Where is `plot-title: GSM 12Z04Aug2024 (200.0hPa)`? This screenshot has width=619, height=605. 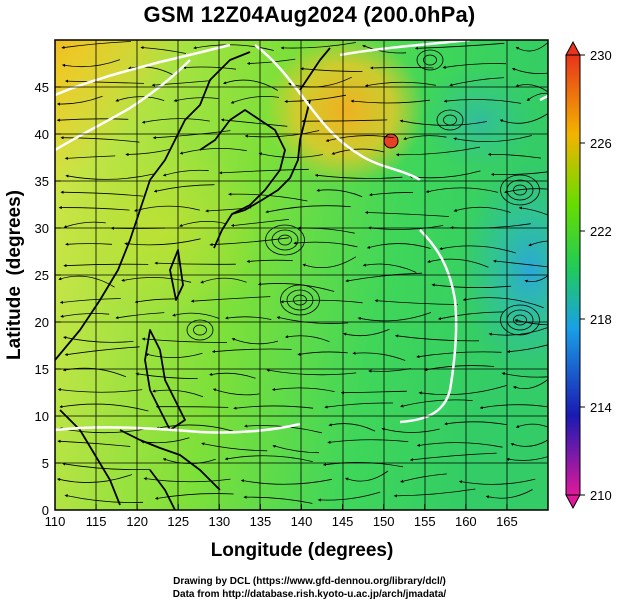
plot-title: GSM 12Z04Aug2024 (200.0hPa) is located at coordinates (309, 14).